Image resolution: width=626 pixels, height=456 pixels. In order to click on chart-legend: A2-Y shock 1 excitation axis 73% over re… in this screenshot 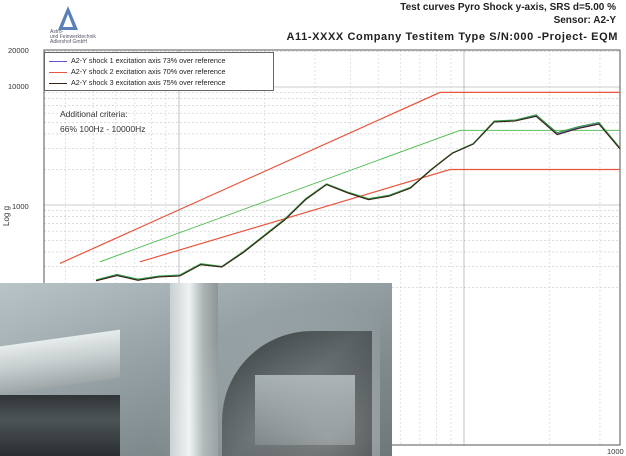, I will do `click(159, 71)`.